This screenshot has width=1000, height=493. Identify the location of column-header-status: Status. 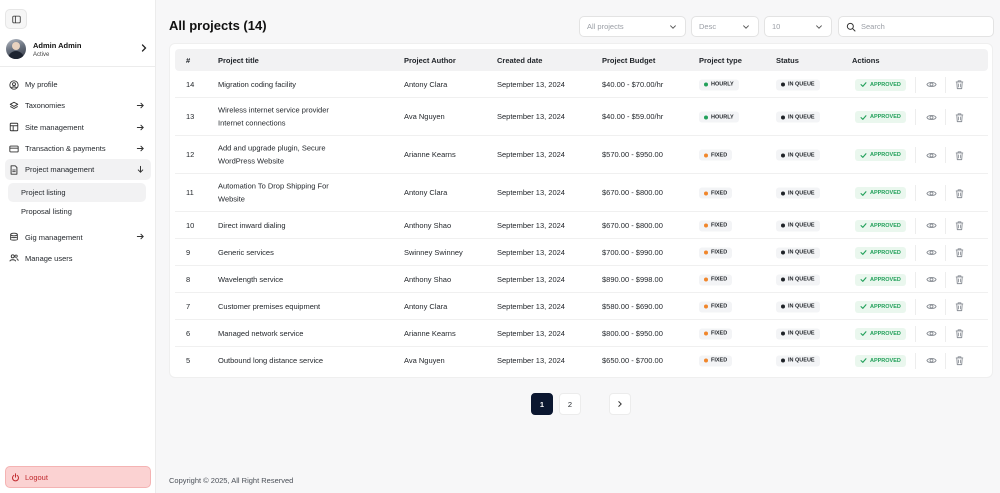
(787, 60).